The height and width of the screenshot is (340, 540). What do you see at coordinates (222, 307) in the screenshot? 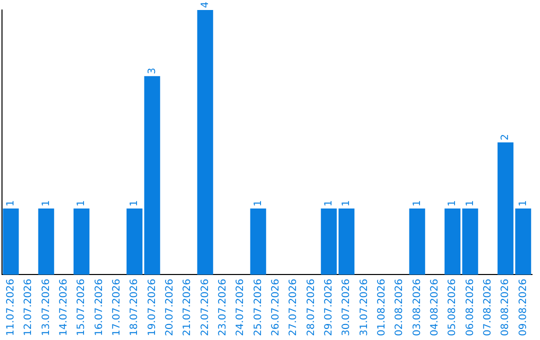
I see `x-tick-label: 23.07.2026` at bounding box center [222, 307].